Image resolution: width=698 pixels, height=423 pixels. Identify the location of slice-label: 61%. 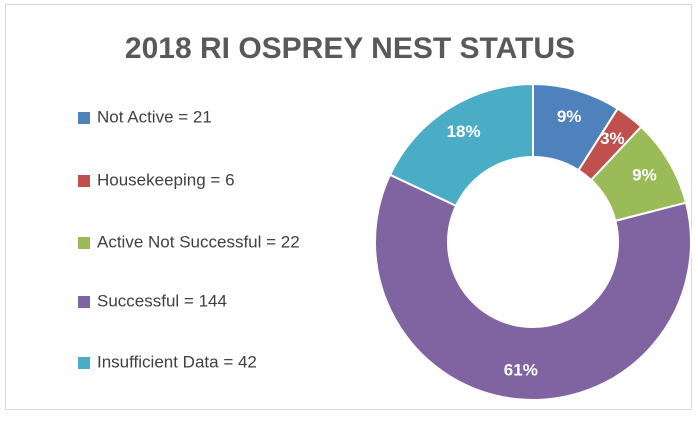
(521, 369).